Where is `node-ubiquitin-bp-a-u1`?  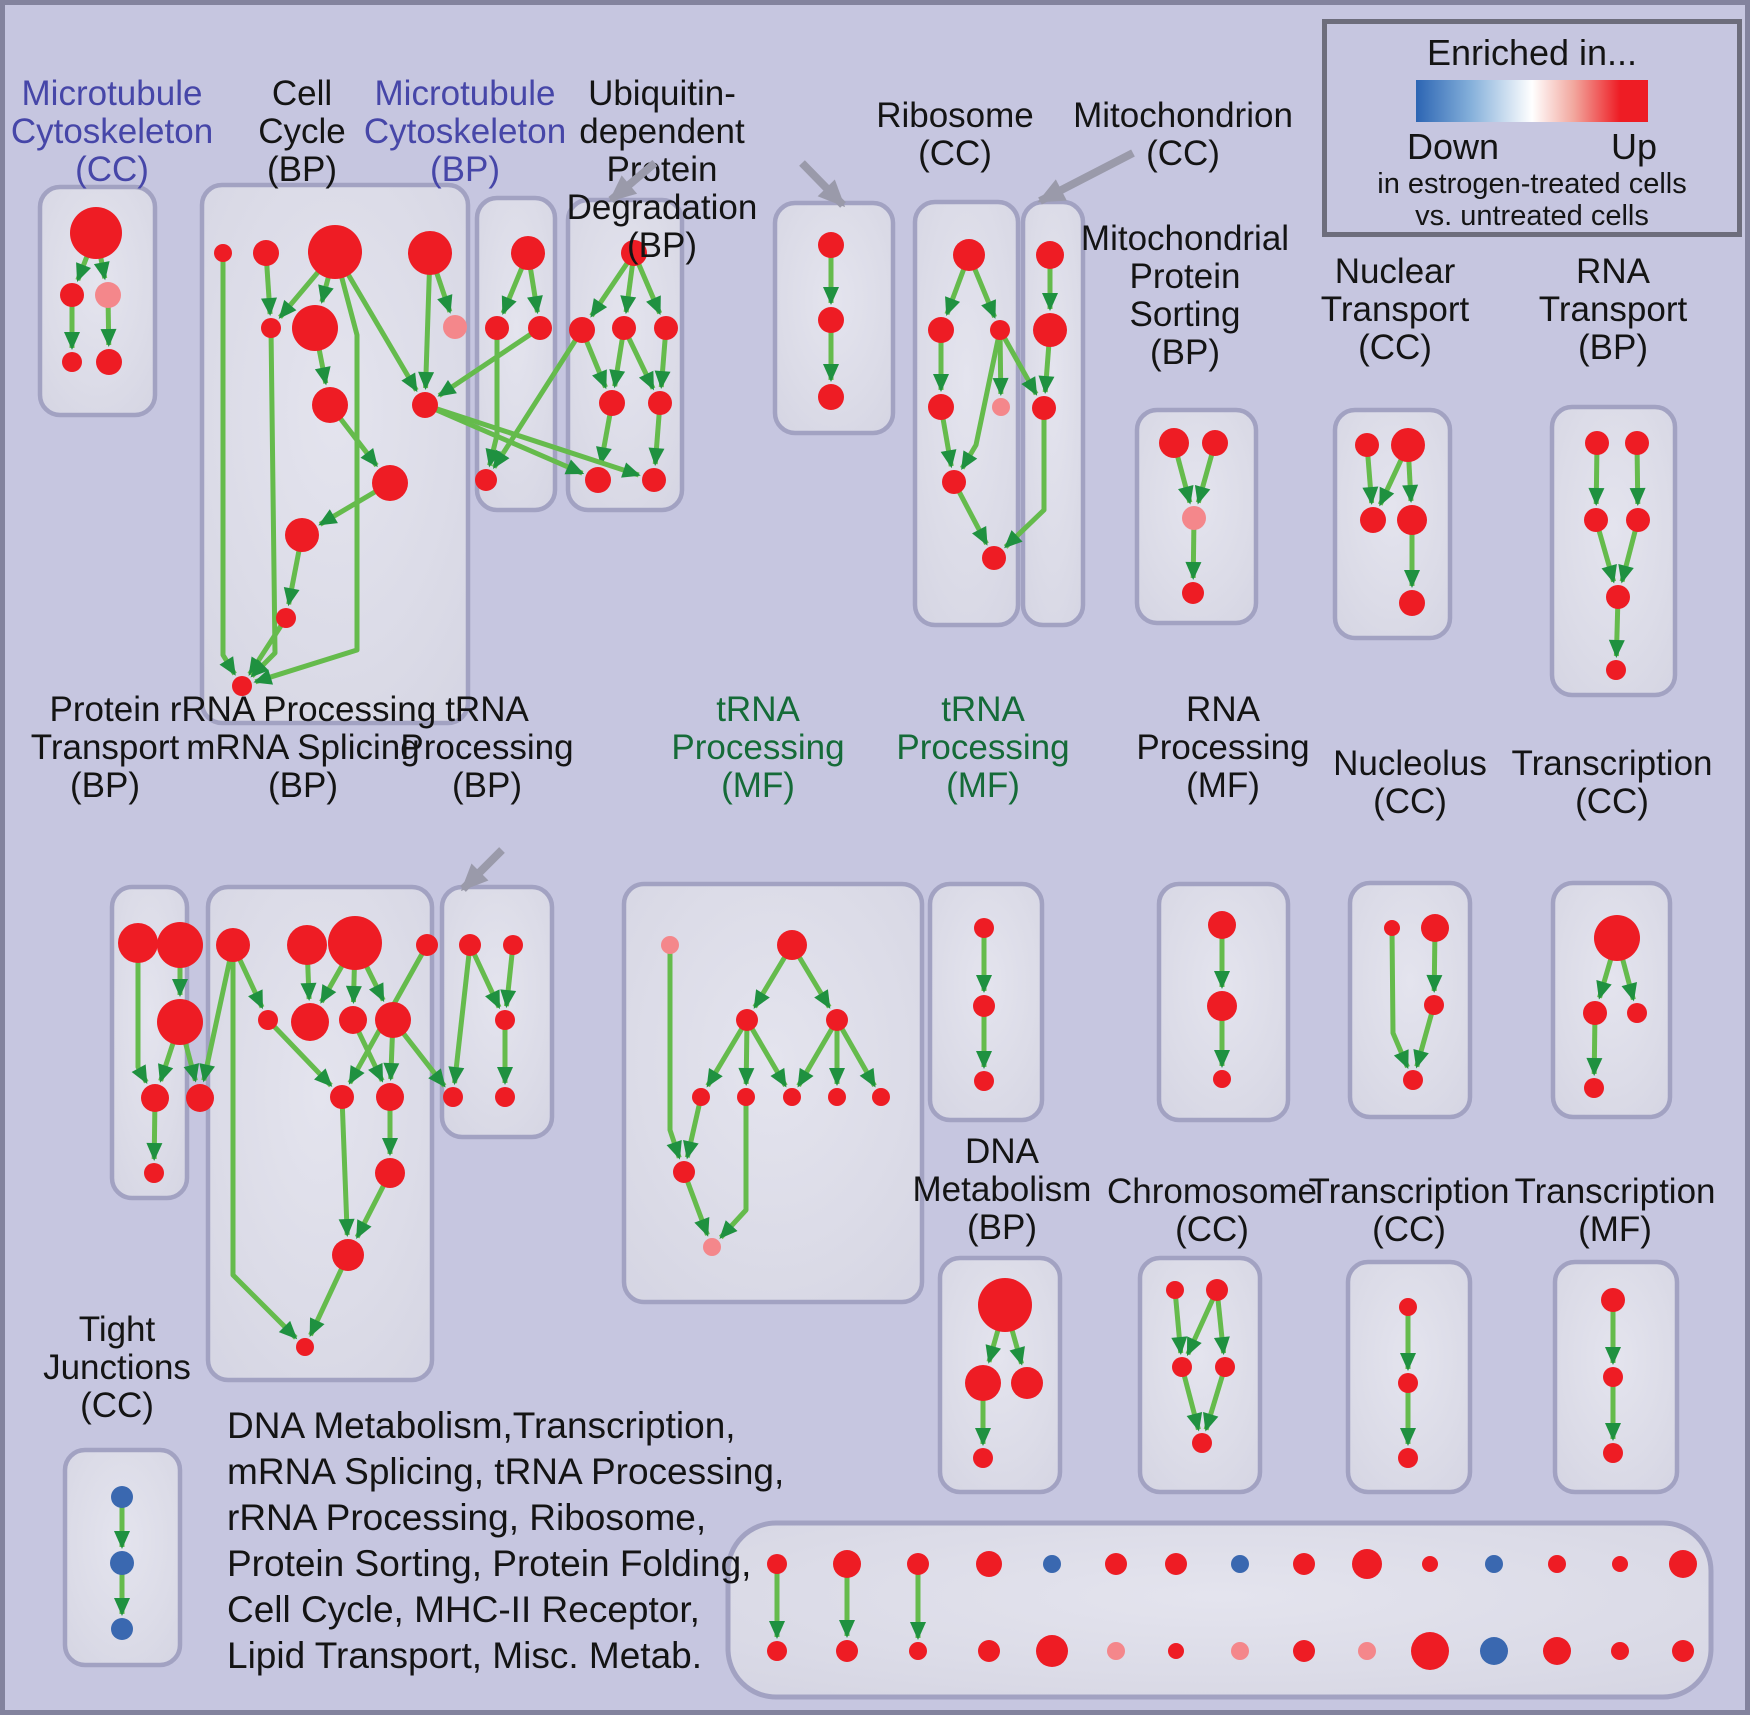 node-ubiquitin-bp-a-u1 is located at coordinates (634, 253).